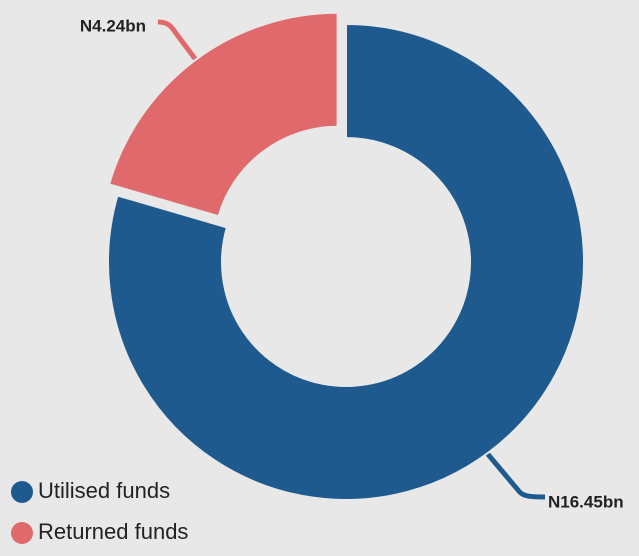  What do you see at coordinates (104, 490) in the screenshot?
I see `legend-label: Utilised funds` at bounding box center [104, 490].